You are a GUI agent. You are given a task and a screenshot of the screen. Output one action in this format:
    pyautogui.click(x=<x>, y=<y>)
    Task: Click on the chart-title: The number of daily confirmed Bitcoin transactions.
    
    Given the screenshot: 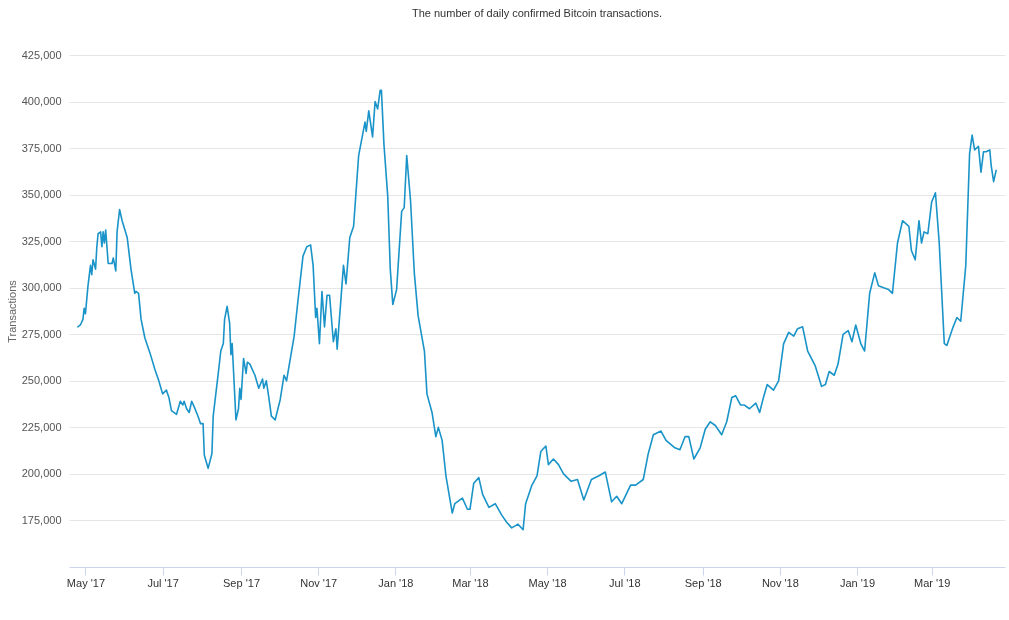 What is the action you would take?
    pyautogui.click(x=537, y=13)
    